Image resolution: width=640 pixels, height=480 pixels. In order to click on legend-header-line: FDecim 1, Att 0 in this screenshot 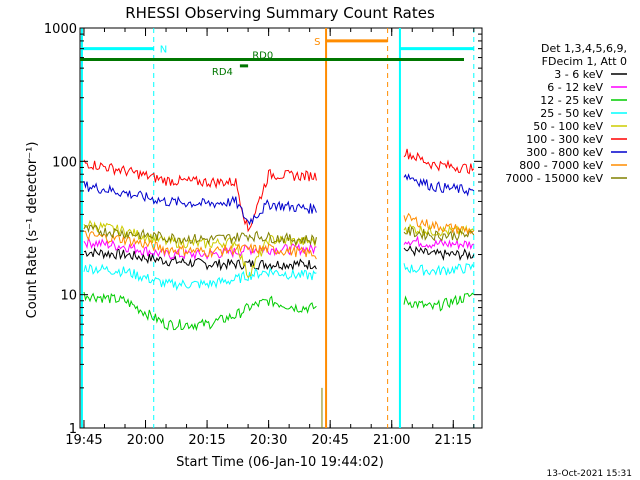, I will do `click(584, 61)`.